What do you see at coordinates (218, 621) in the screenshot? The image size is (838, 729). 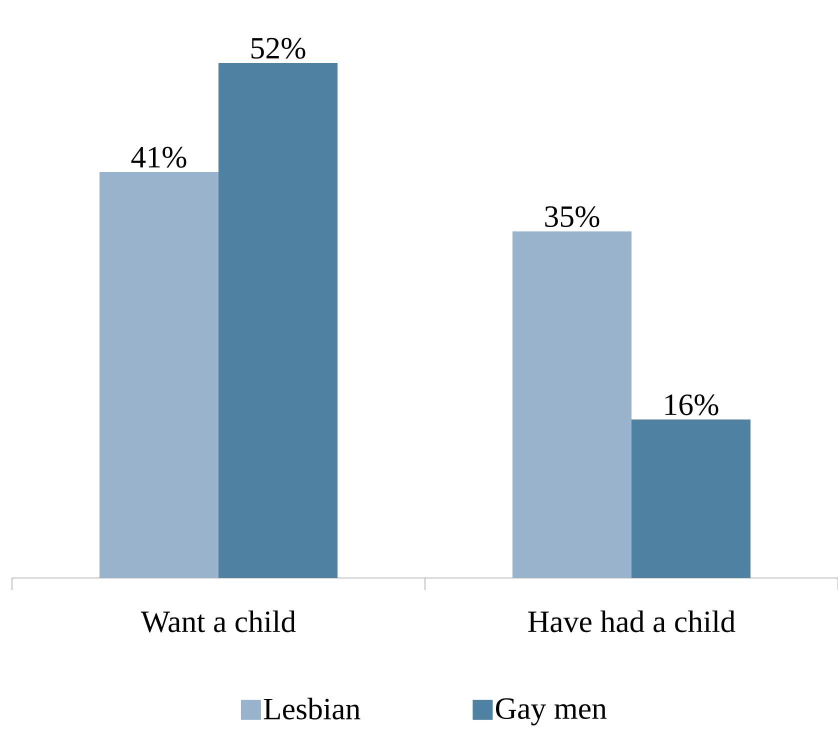 I see `x-tick-label: Want a child` at bounding box center [218, 621].